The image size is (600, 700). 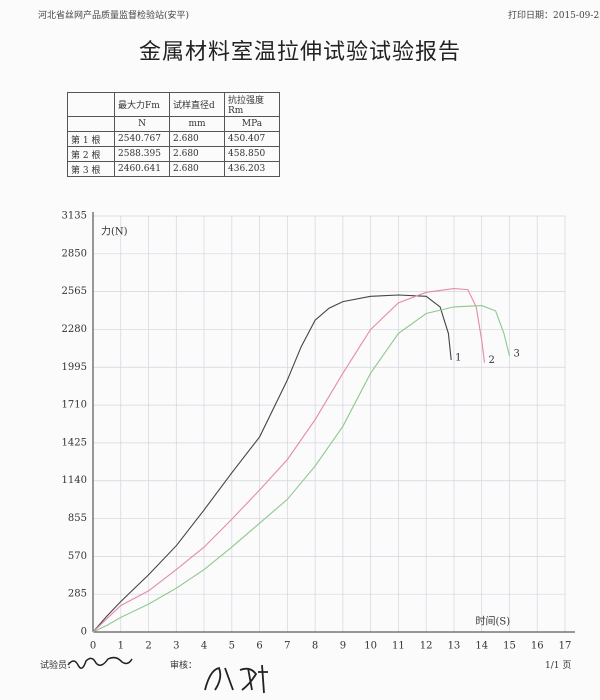 I want to click on title: 金属材料室温拉伸试验试验报告, so click(x=299, y=52).